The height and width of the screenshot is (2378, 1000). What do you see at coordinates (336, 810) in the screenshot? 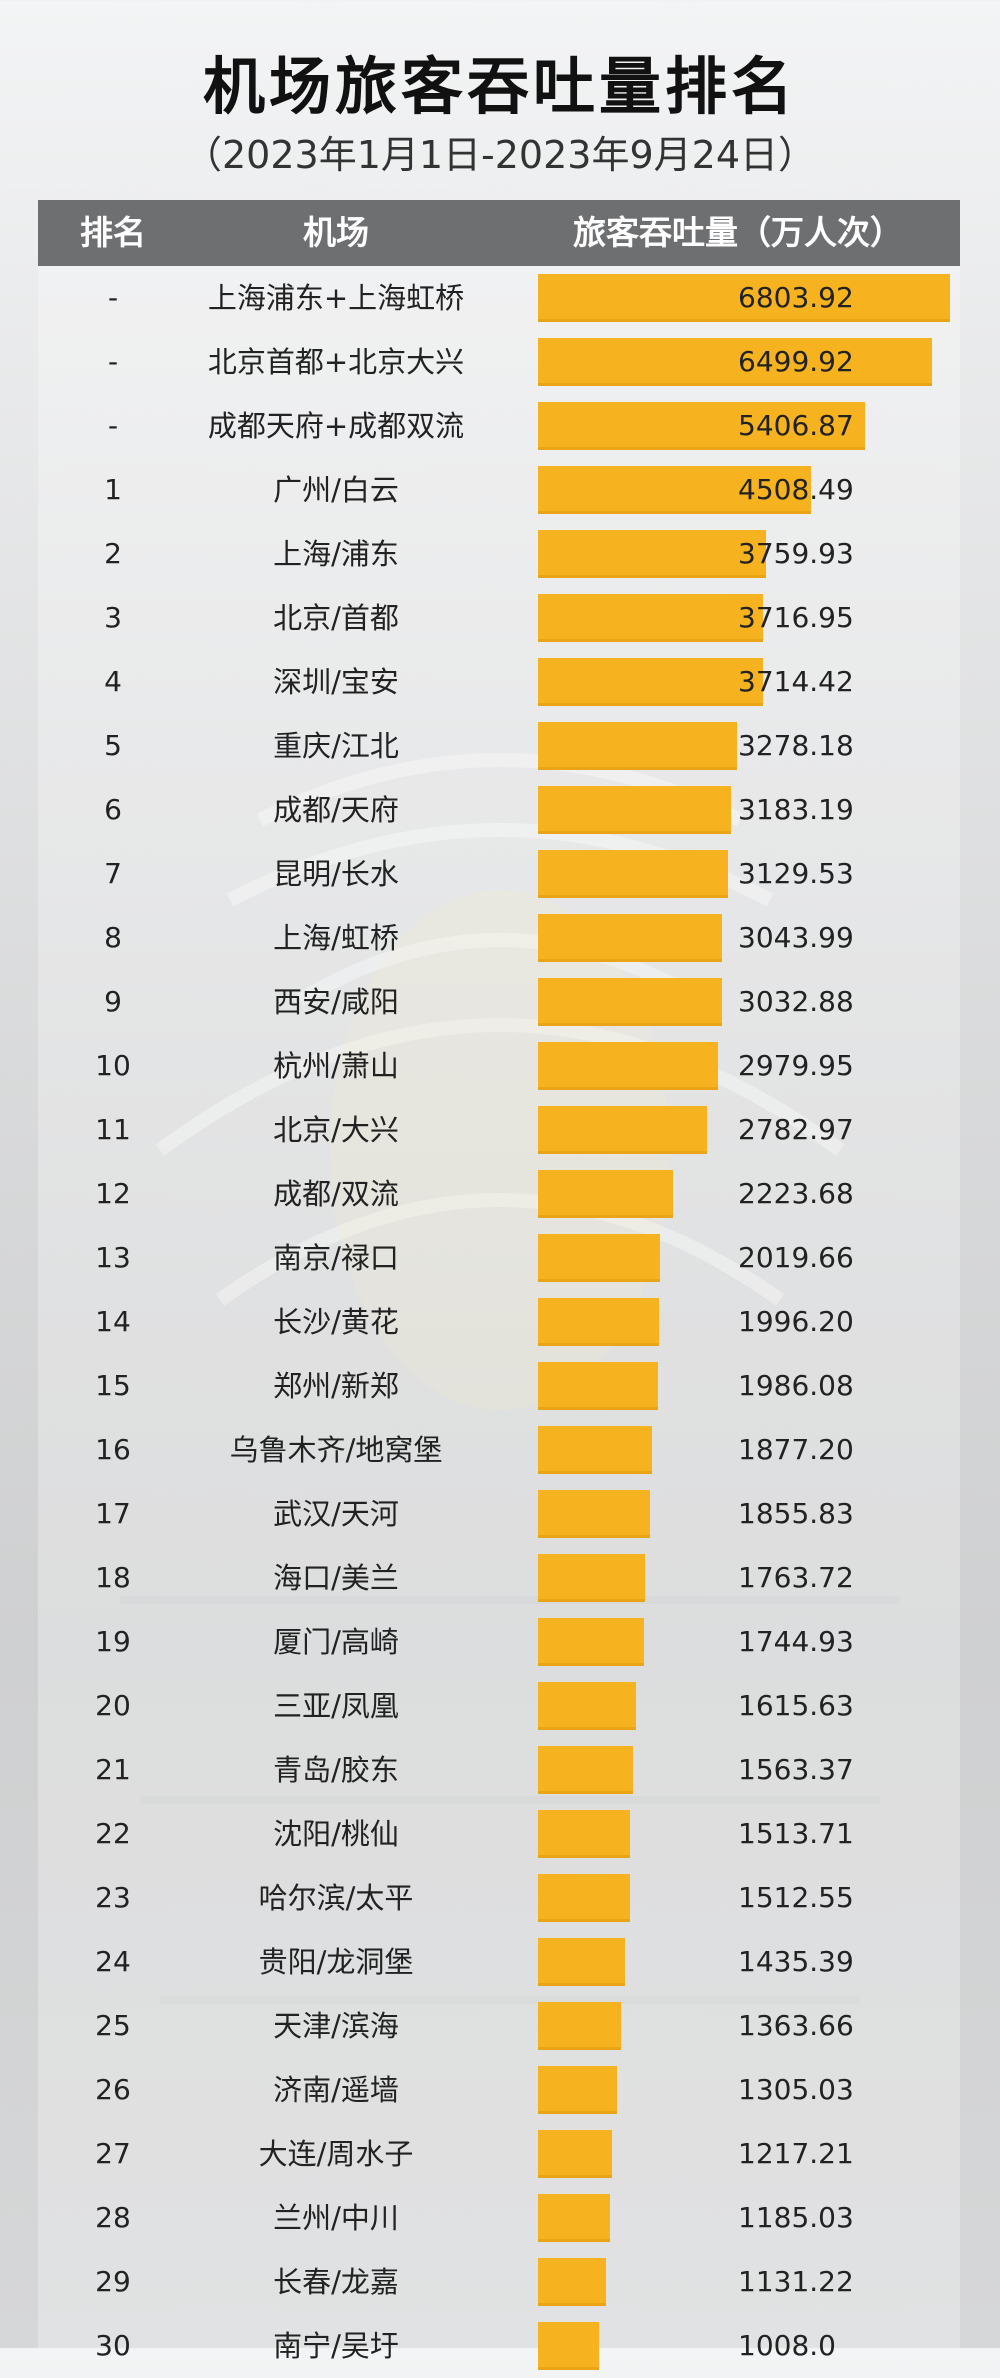
I see `airport-label: 成都/天府` at bounding box center [336, 810].